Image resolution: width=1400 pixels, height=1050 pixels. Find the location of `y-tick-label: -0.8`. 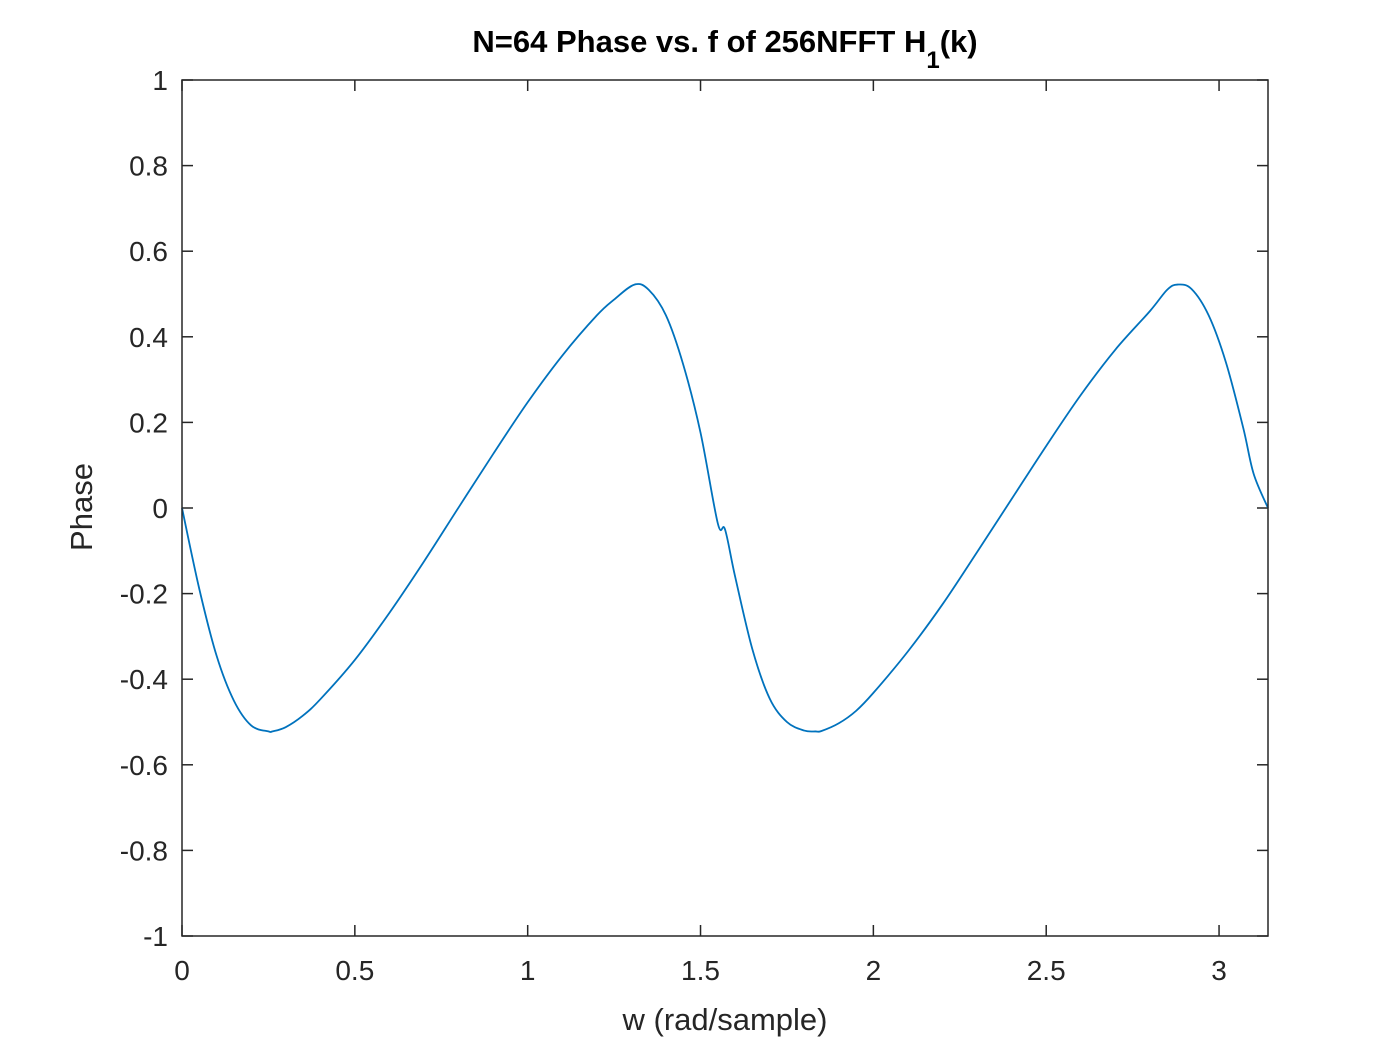

y-tick-label: -0.8 is located at coordinates (144, 850).